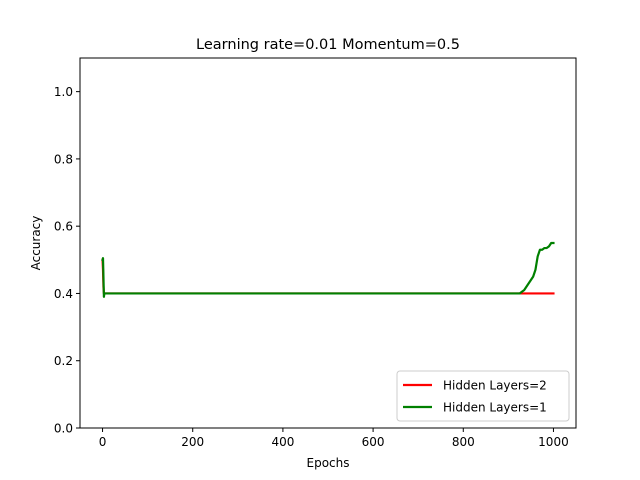 The image size is (640, 480). What do you see at coordinates (463, 442) in the screenshot?
I see `x-tick-label: 800` at bounding box center [463, 442].